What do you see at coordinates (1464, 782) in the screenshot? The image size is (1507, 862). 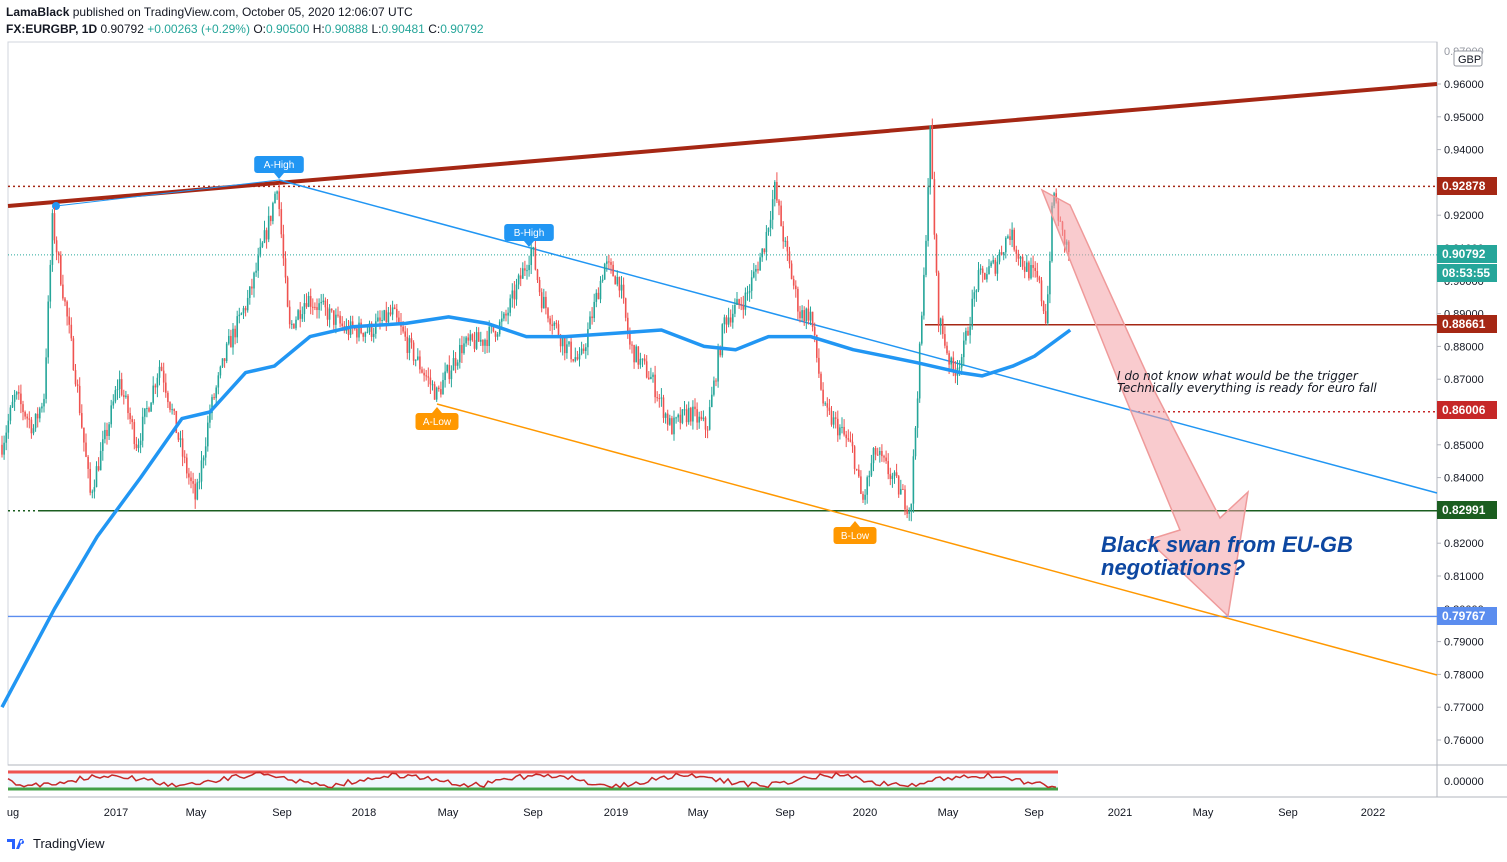 I see `oscillator-tick-label: 0.00000` at bounding box center [1464, 782].